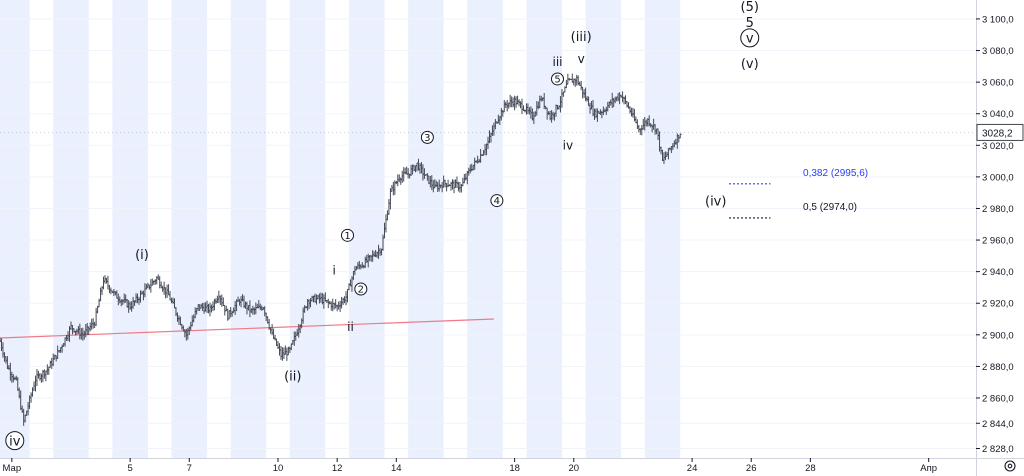 Image resolution: width=1024 pixels, height=476 pixels. What do you see at coordinates (835, 173) in the screenshot?
I see `fib-level-label: 0,382 (2995,6)` at bounding box center [835, 173].